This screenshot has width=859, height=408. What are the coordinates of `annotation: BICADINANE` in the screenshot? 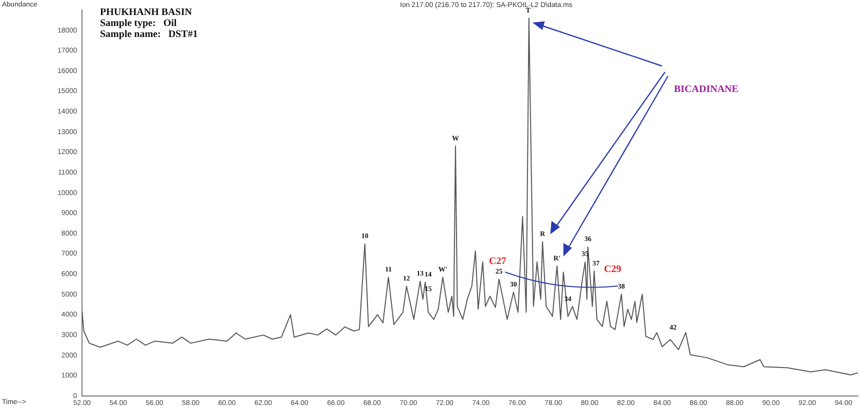 It's located at (706, 89).